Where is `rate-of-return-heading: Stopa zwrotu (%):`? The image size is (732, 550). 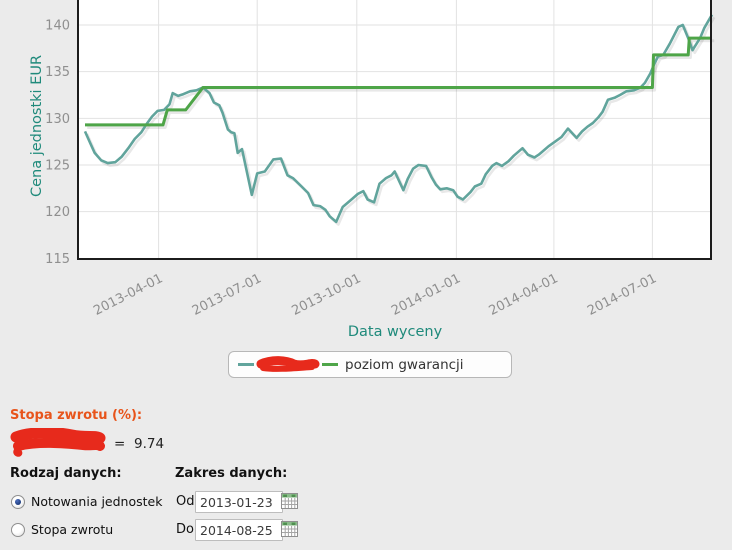
rate-of-return-heading: Stopa zwrotu (%): is located at coordinates (76, 415).